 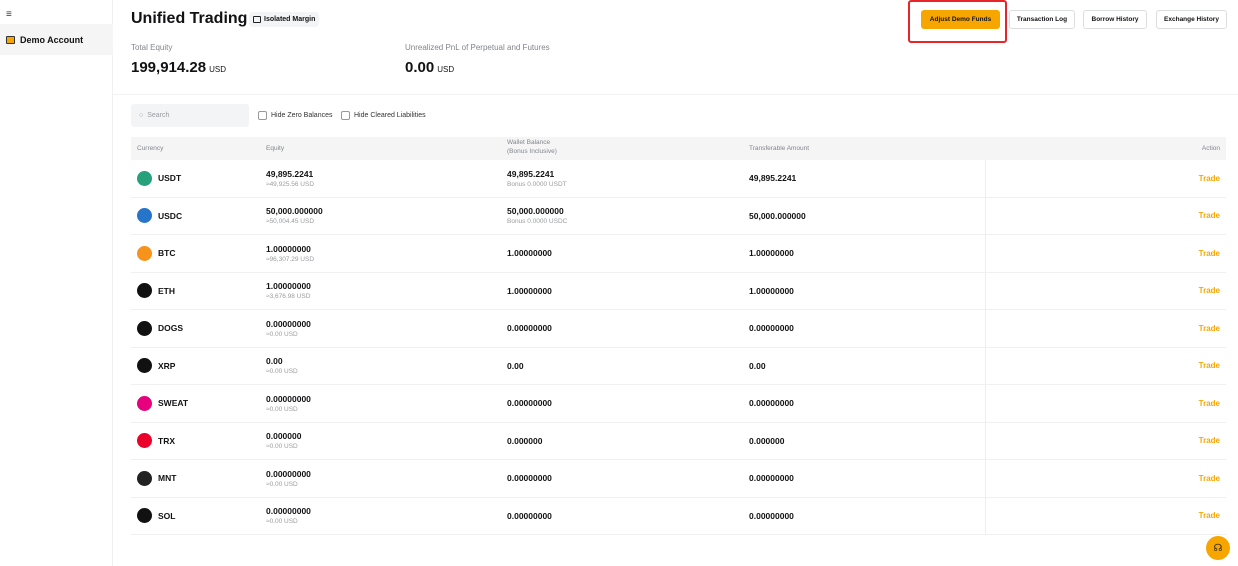 What do you see at coordinates (156, 478) in the screenshot?
I see `currency-cell: MNT` at bounding box center [156, 478].